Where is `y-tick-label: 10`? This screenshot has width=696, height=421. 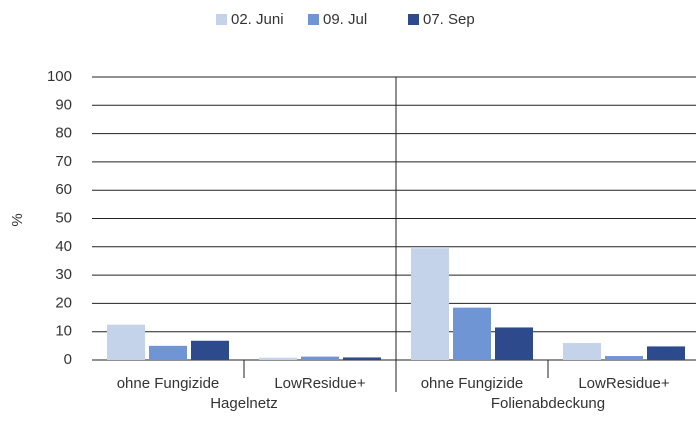 y-tick-label: 10 is located at coordinates (63, 331).